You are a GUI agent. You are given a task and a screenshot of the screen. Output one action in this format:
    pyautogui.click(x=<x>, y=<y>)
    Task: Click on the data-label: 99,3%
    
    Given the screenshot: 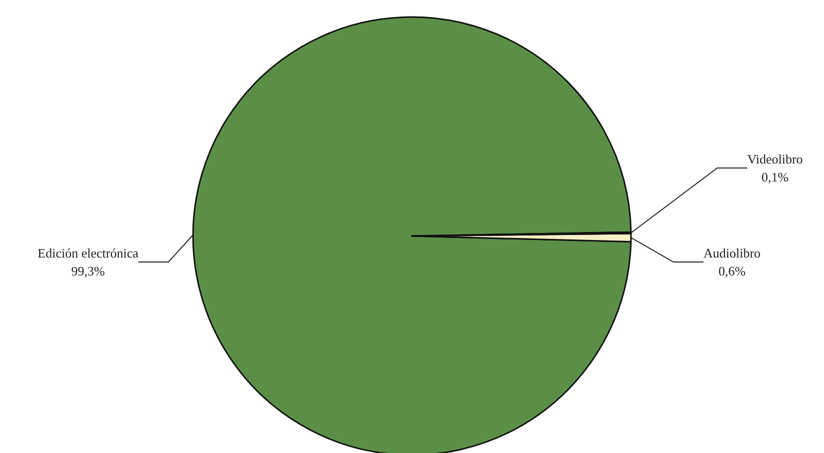 What is the action you would take?
    pyautogui.click(x=88, y=271)
    